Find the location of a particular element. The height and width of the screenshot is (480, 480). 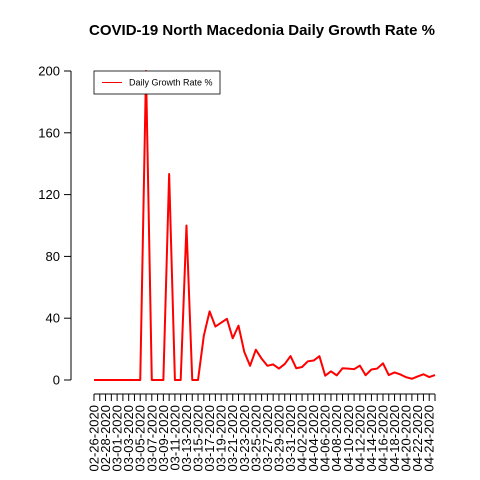

x-tick-label: 04-04-2020 is located at coordinates (313, 438).